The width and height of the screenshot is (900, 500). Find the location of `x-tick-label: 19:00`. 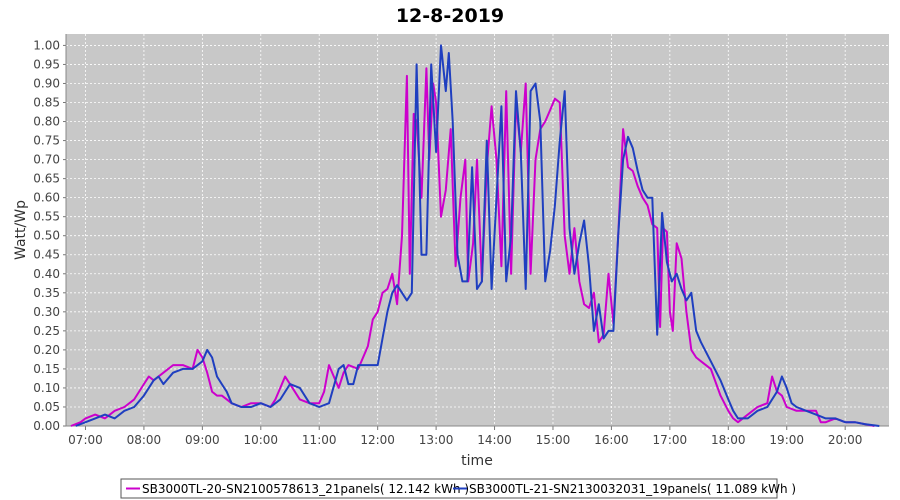

x-tick-label: 19:00 is located at coordinates (786, 440).